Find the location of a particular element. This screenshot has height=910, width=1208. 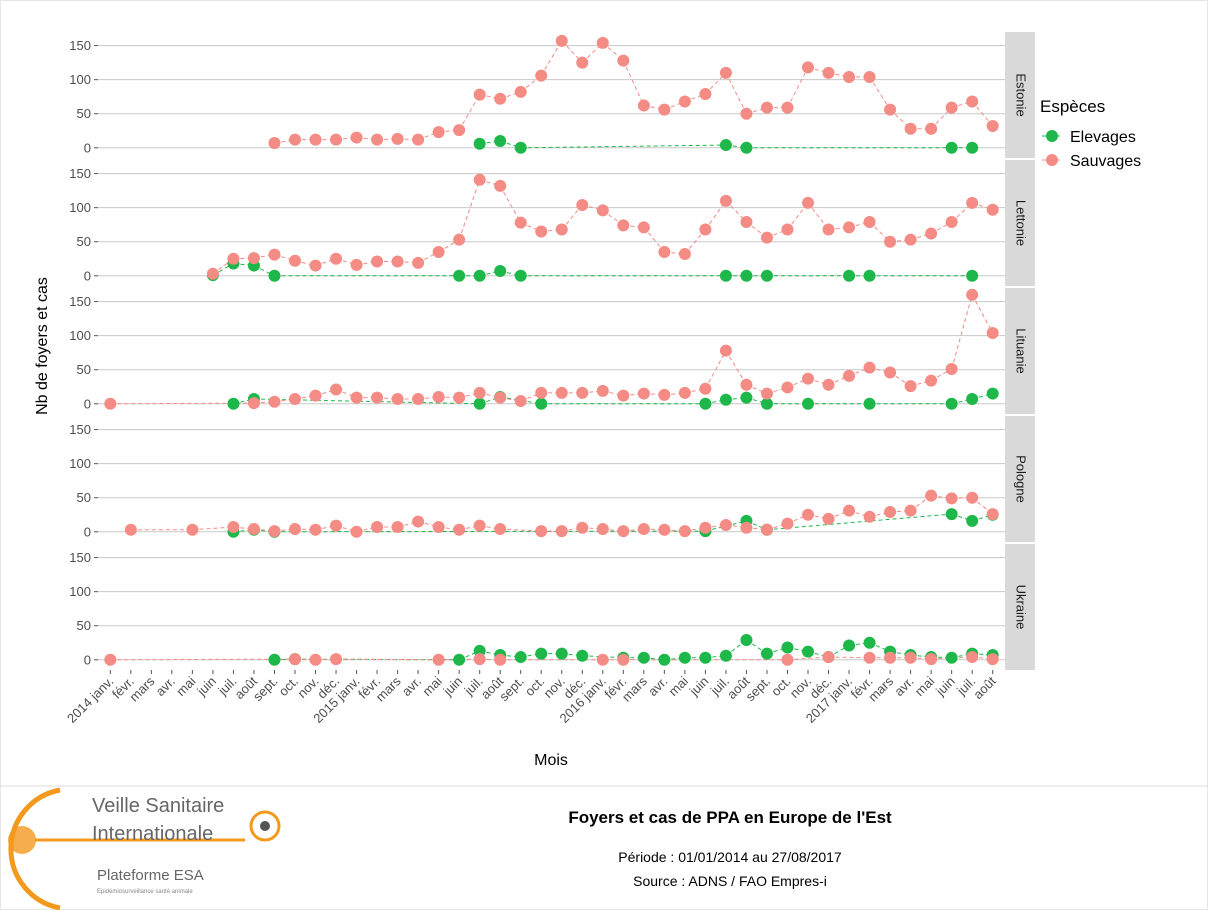

facet-label: Pologne is located at coordinates (1021, 479).